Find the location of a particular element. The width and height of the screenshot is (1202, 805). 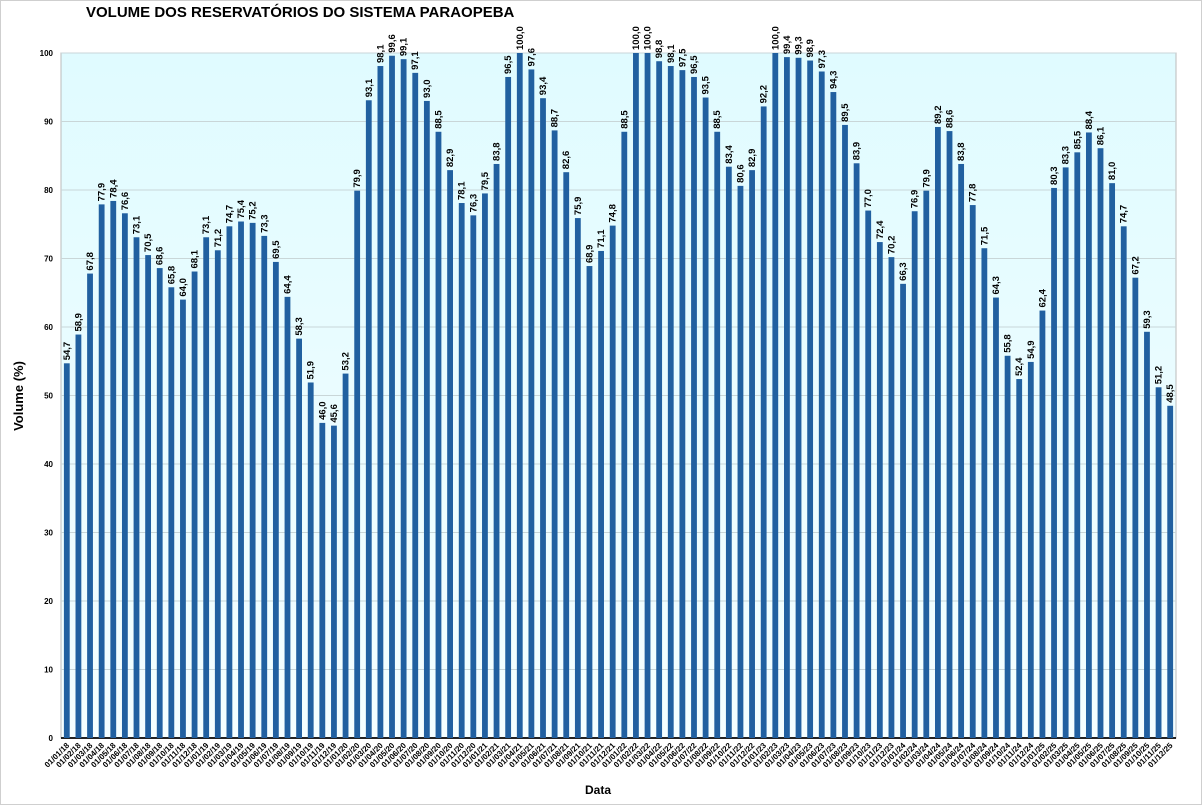

y-axis-label: Volume (%) is located at coordinates (18, 396).